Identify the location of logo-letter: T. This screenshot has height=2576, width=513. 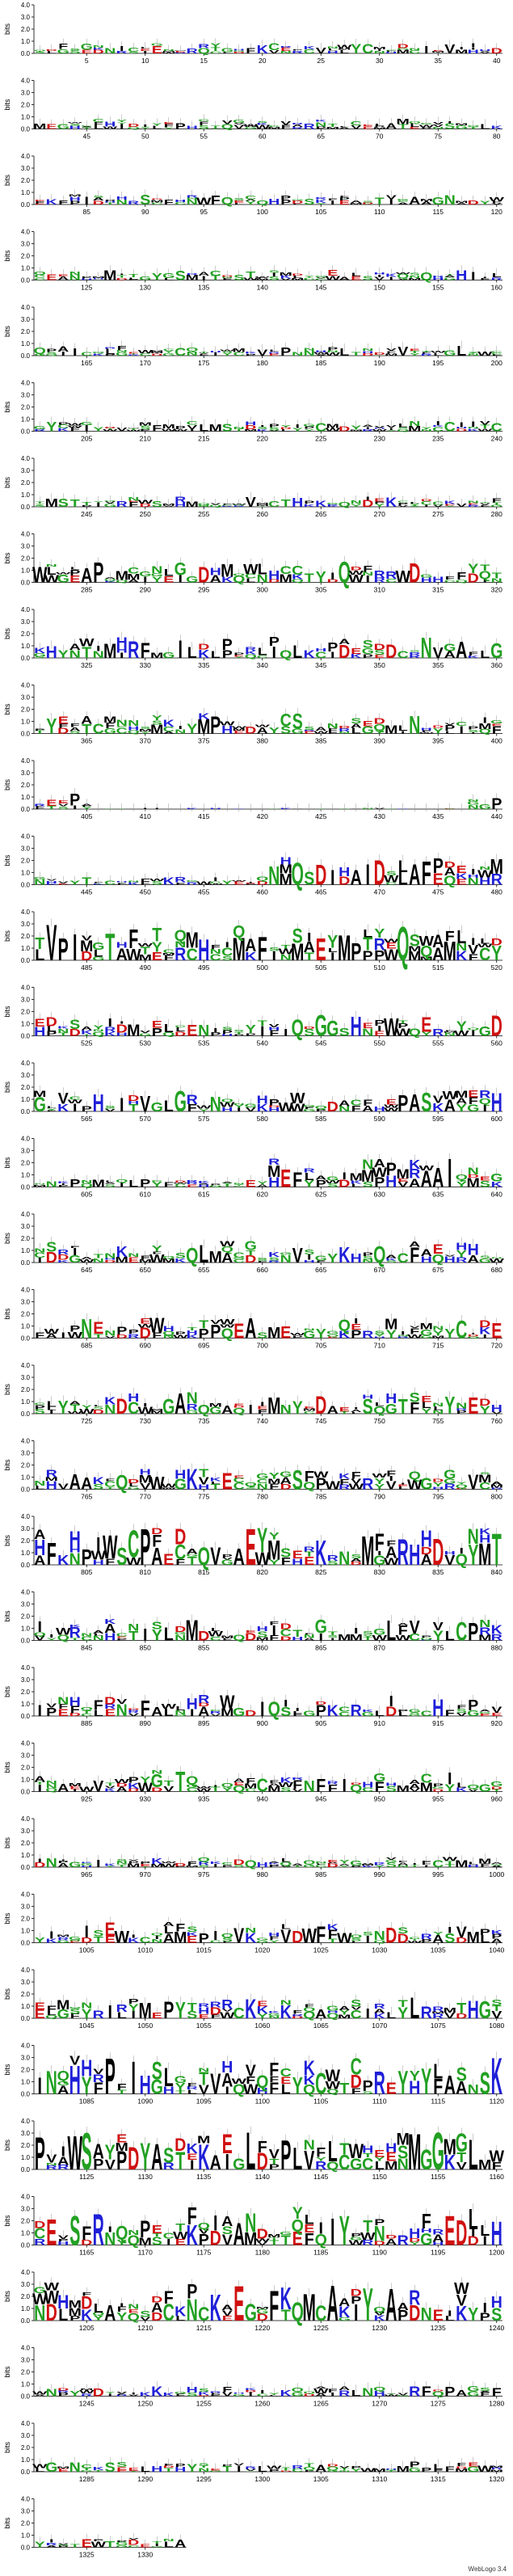
(228, 2469).